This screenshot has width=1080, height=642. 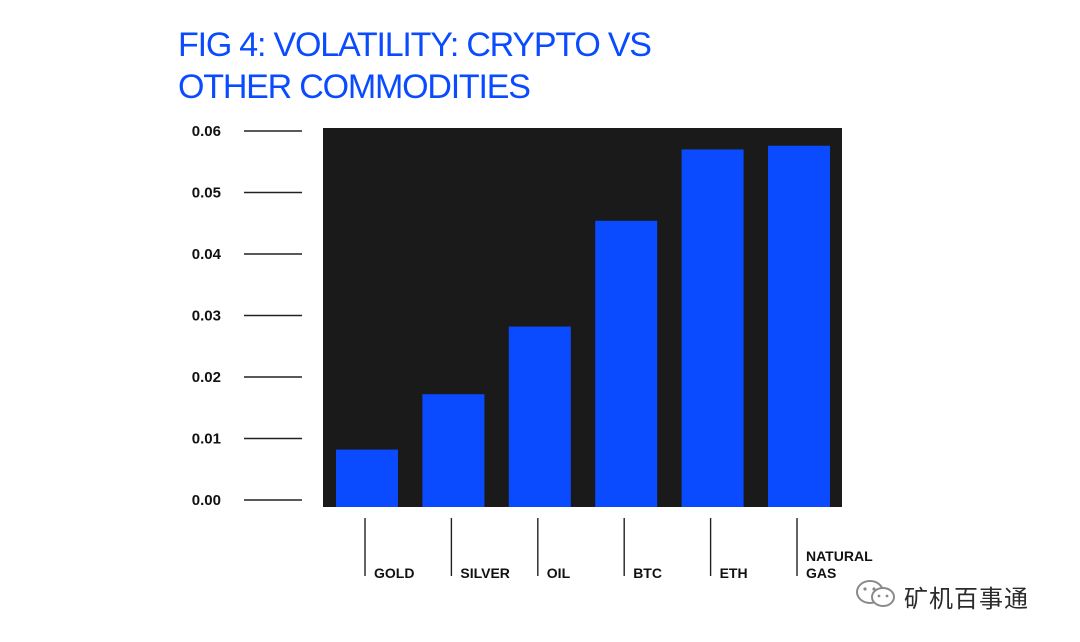 What do you see at coordinates (734, 573) in the screenshot?
I see `x-category-label: ETH` at bounding box center [734, 573].